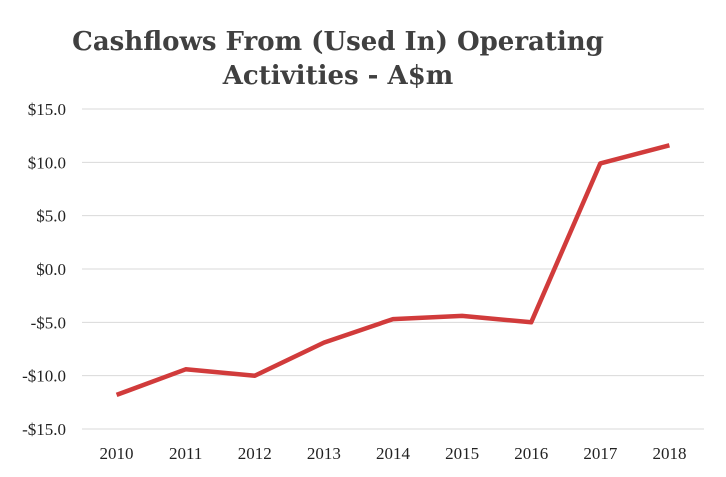  Describe the element at coordinates (44, 376) in the screenshot. I see `y-tick-label: -$10.0` at that location.